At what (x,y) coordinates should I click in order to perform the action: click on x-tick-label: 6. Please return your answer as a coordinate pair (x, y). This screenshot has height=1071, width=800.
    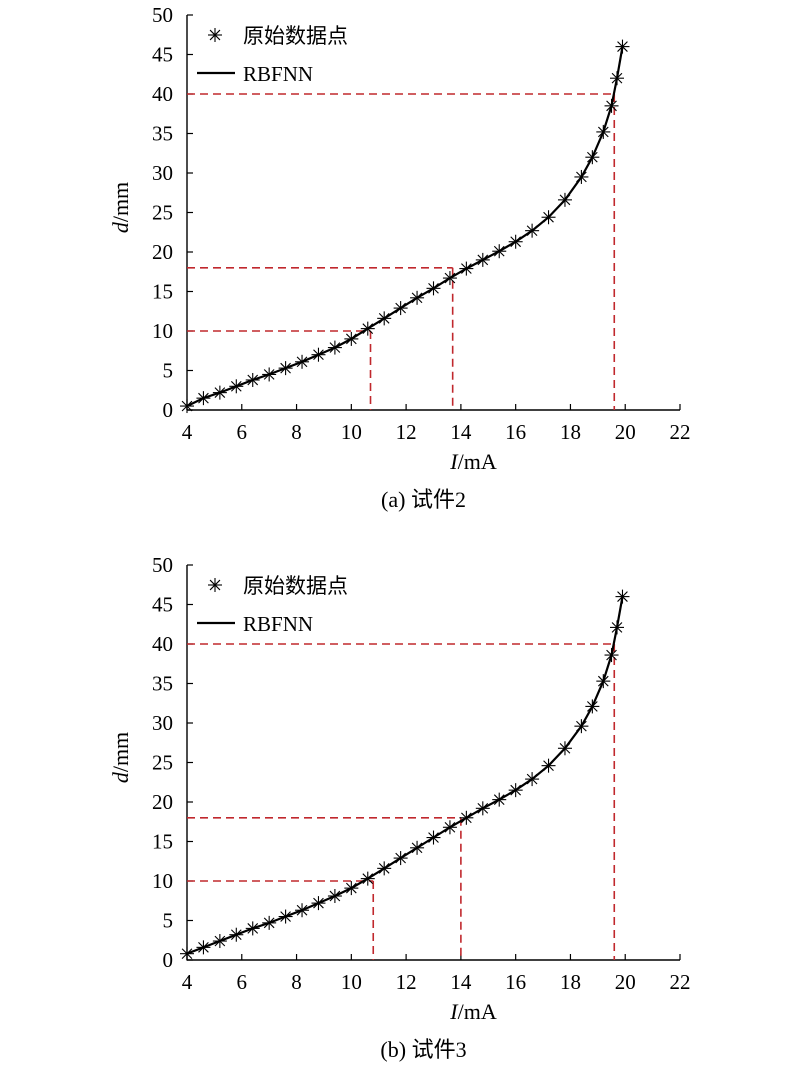
    Looking at the image, I should click on (242, 982).